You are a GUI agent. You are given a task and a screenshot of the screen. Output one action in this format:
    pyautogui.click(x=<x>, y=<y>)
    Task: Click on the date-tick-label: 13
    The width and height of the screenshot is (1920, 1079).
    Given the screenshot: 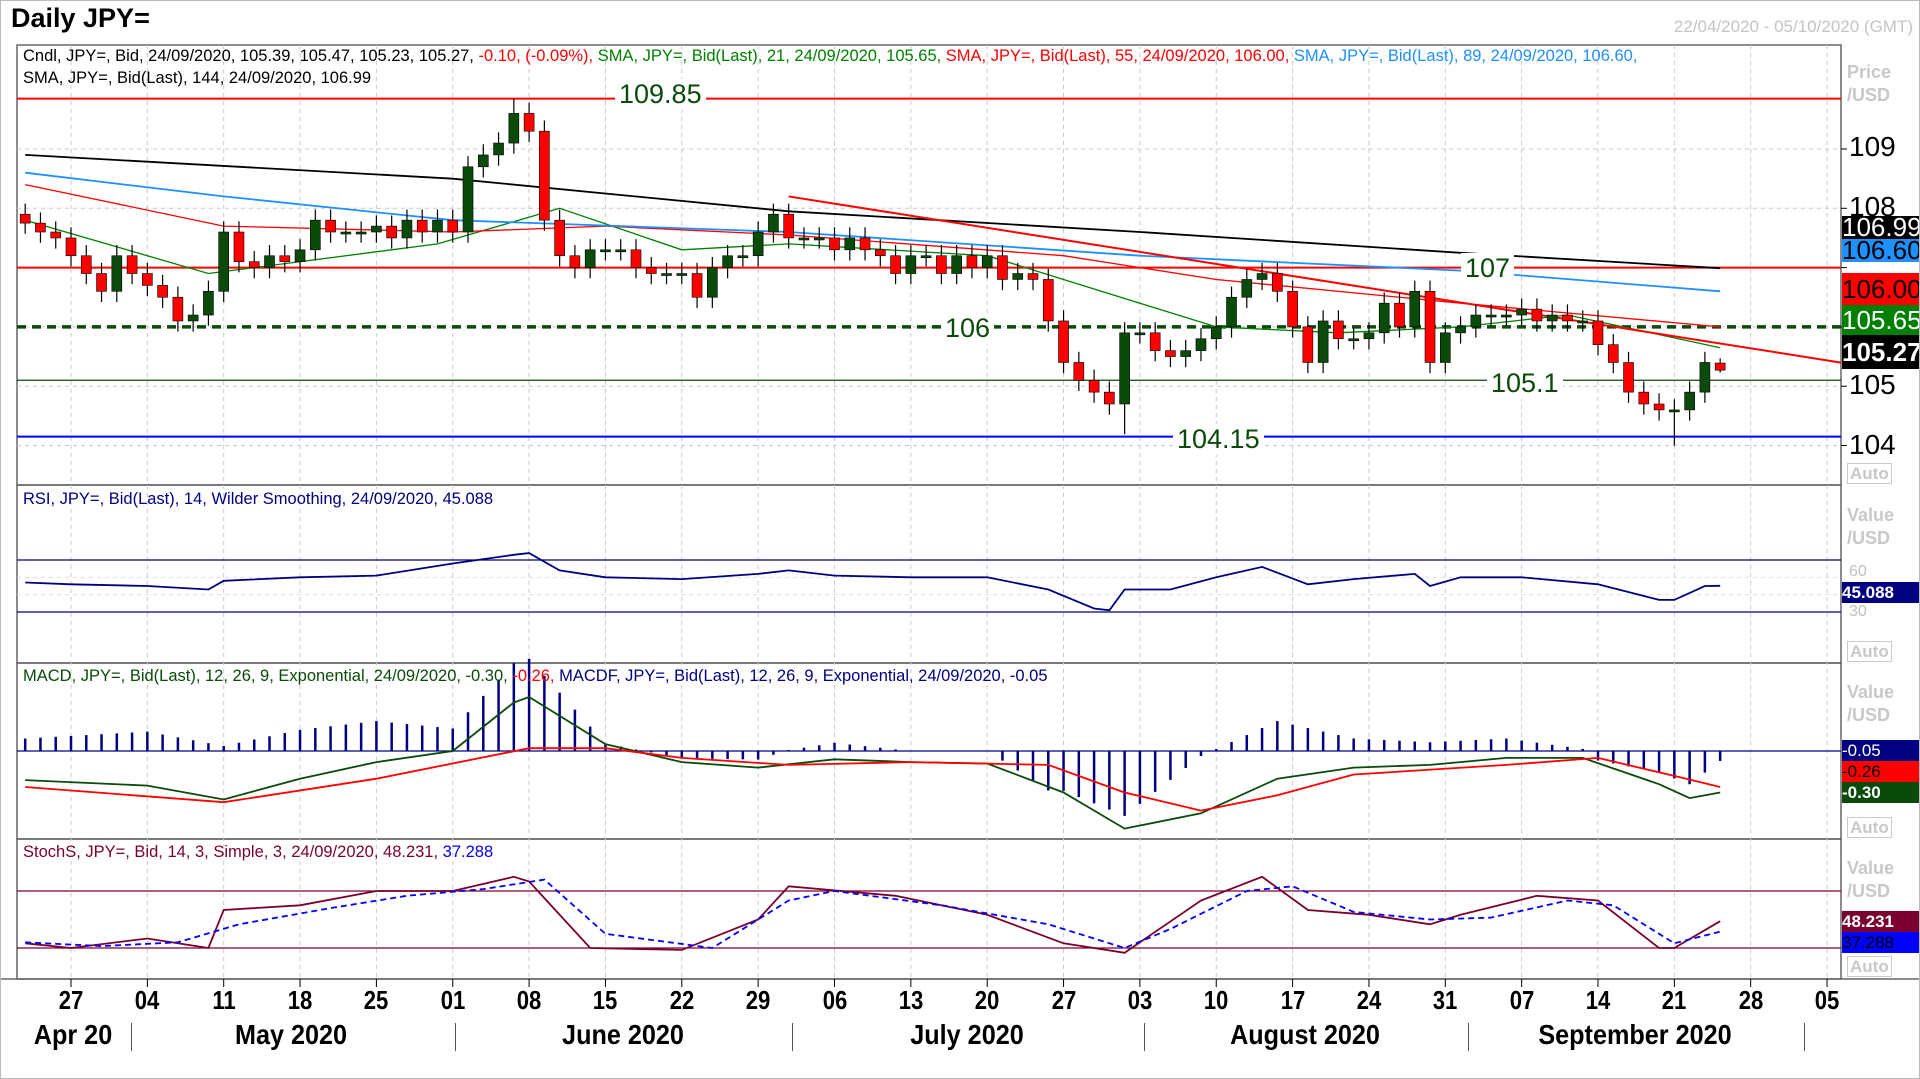 What is the action you would take?
    pyautogui.click(x=911, y=1000)
    